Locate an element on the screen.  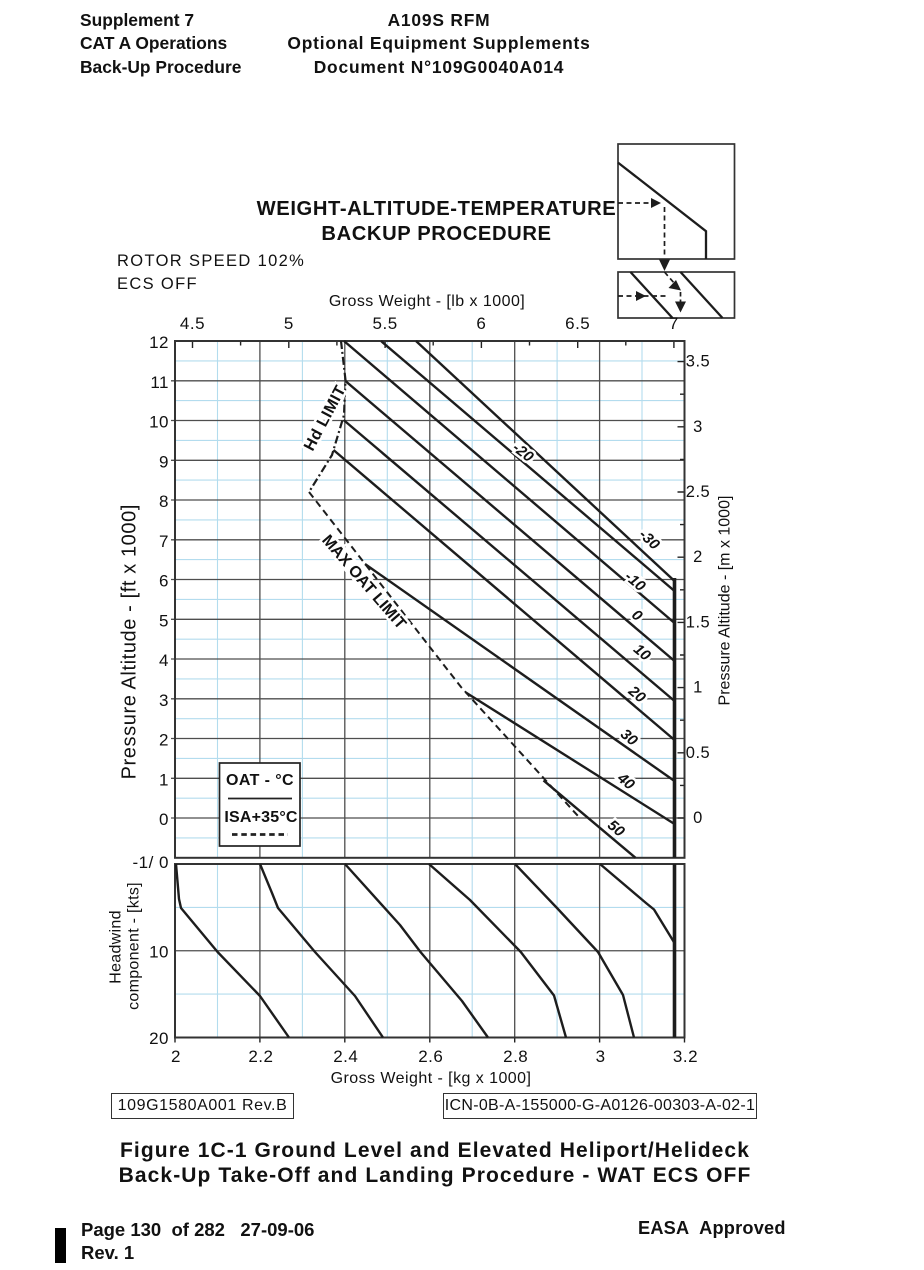
svg-text: 2.2 is located at coordinates (260, 1056).